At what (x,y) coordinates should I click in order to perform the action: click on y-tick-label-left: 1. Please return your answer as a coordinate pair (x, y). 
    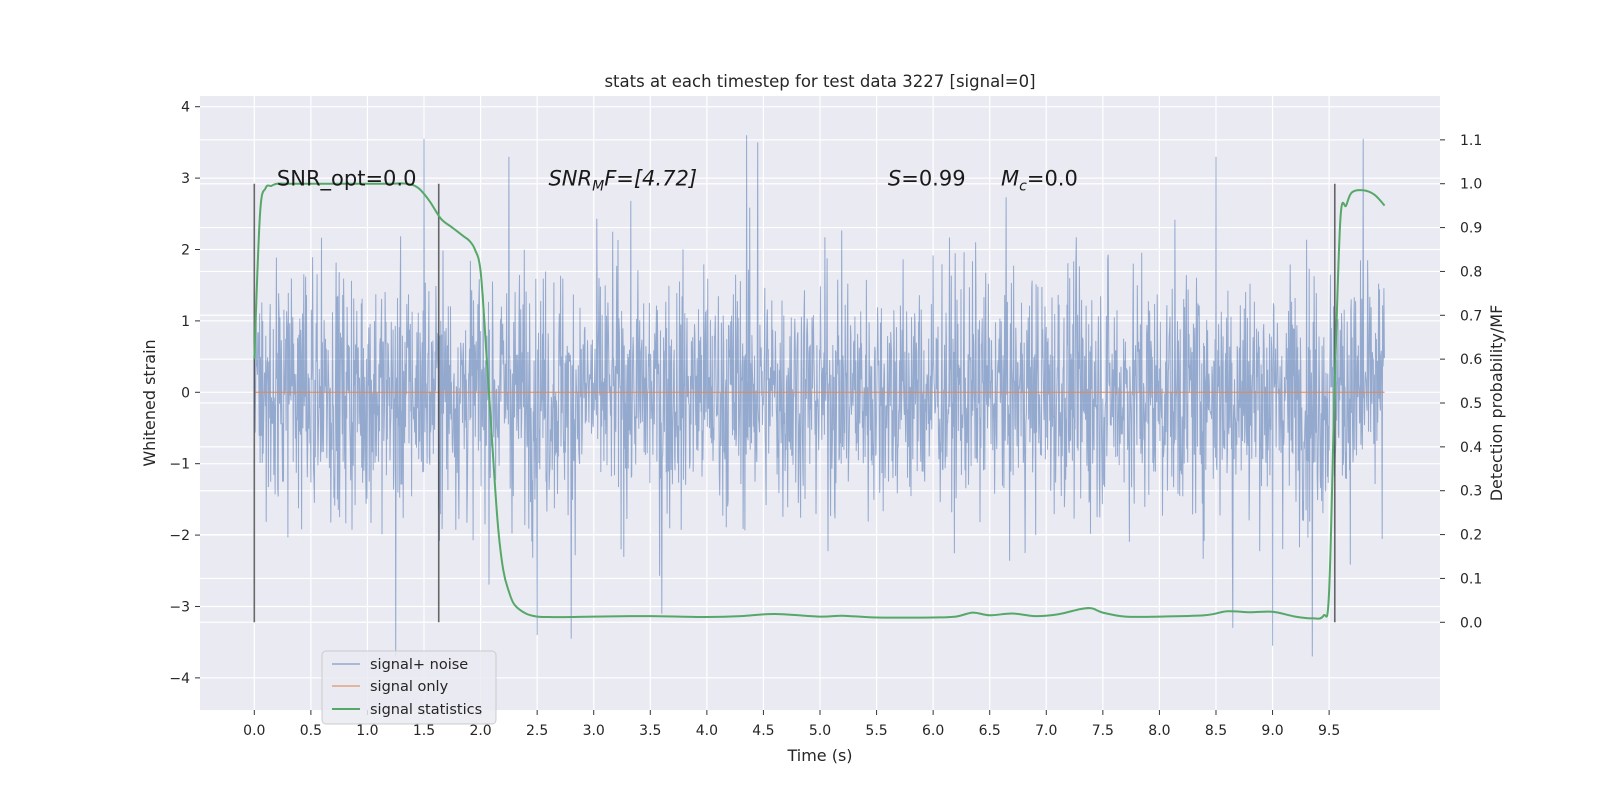
    Looking at the image, I should click on (185, 322).